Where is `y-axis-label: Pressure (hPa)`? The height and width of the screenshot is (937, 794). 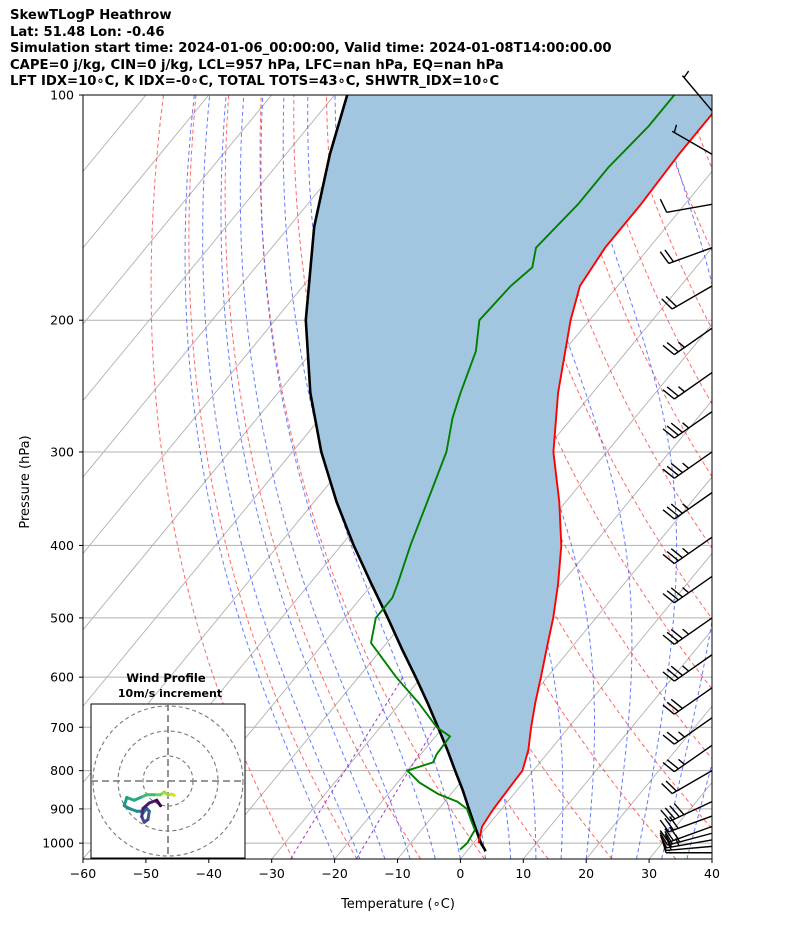
y-axis-label: Pressure (hPa) is located at coordinates (25, 481).